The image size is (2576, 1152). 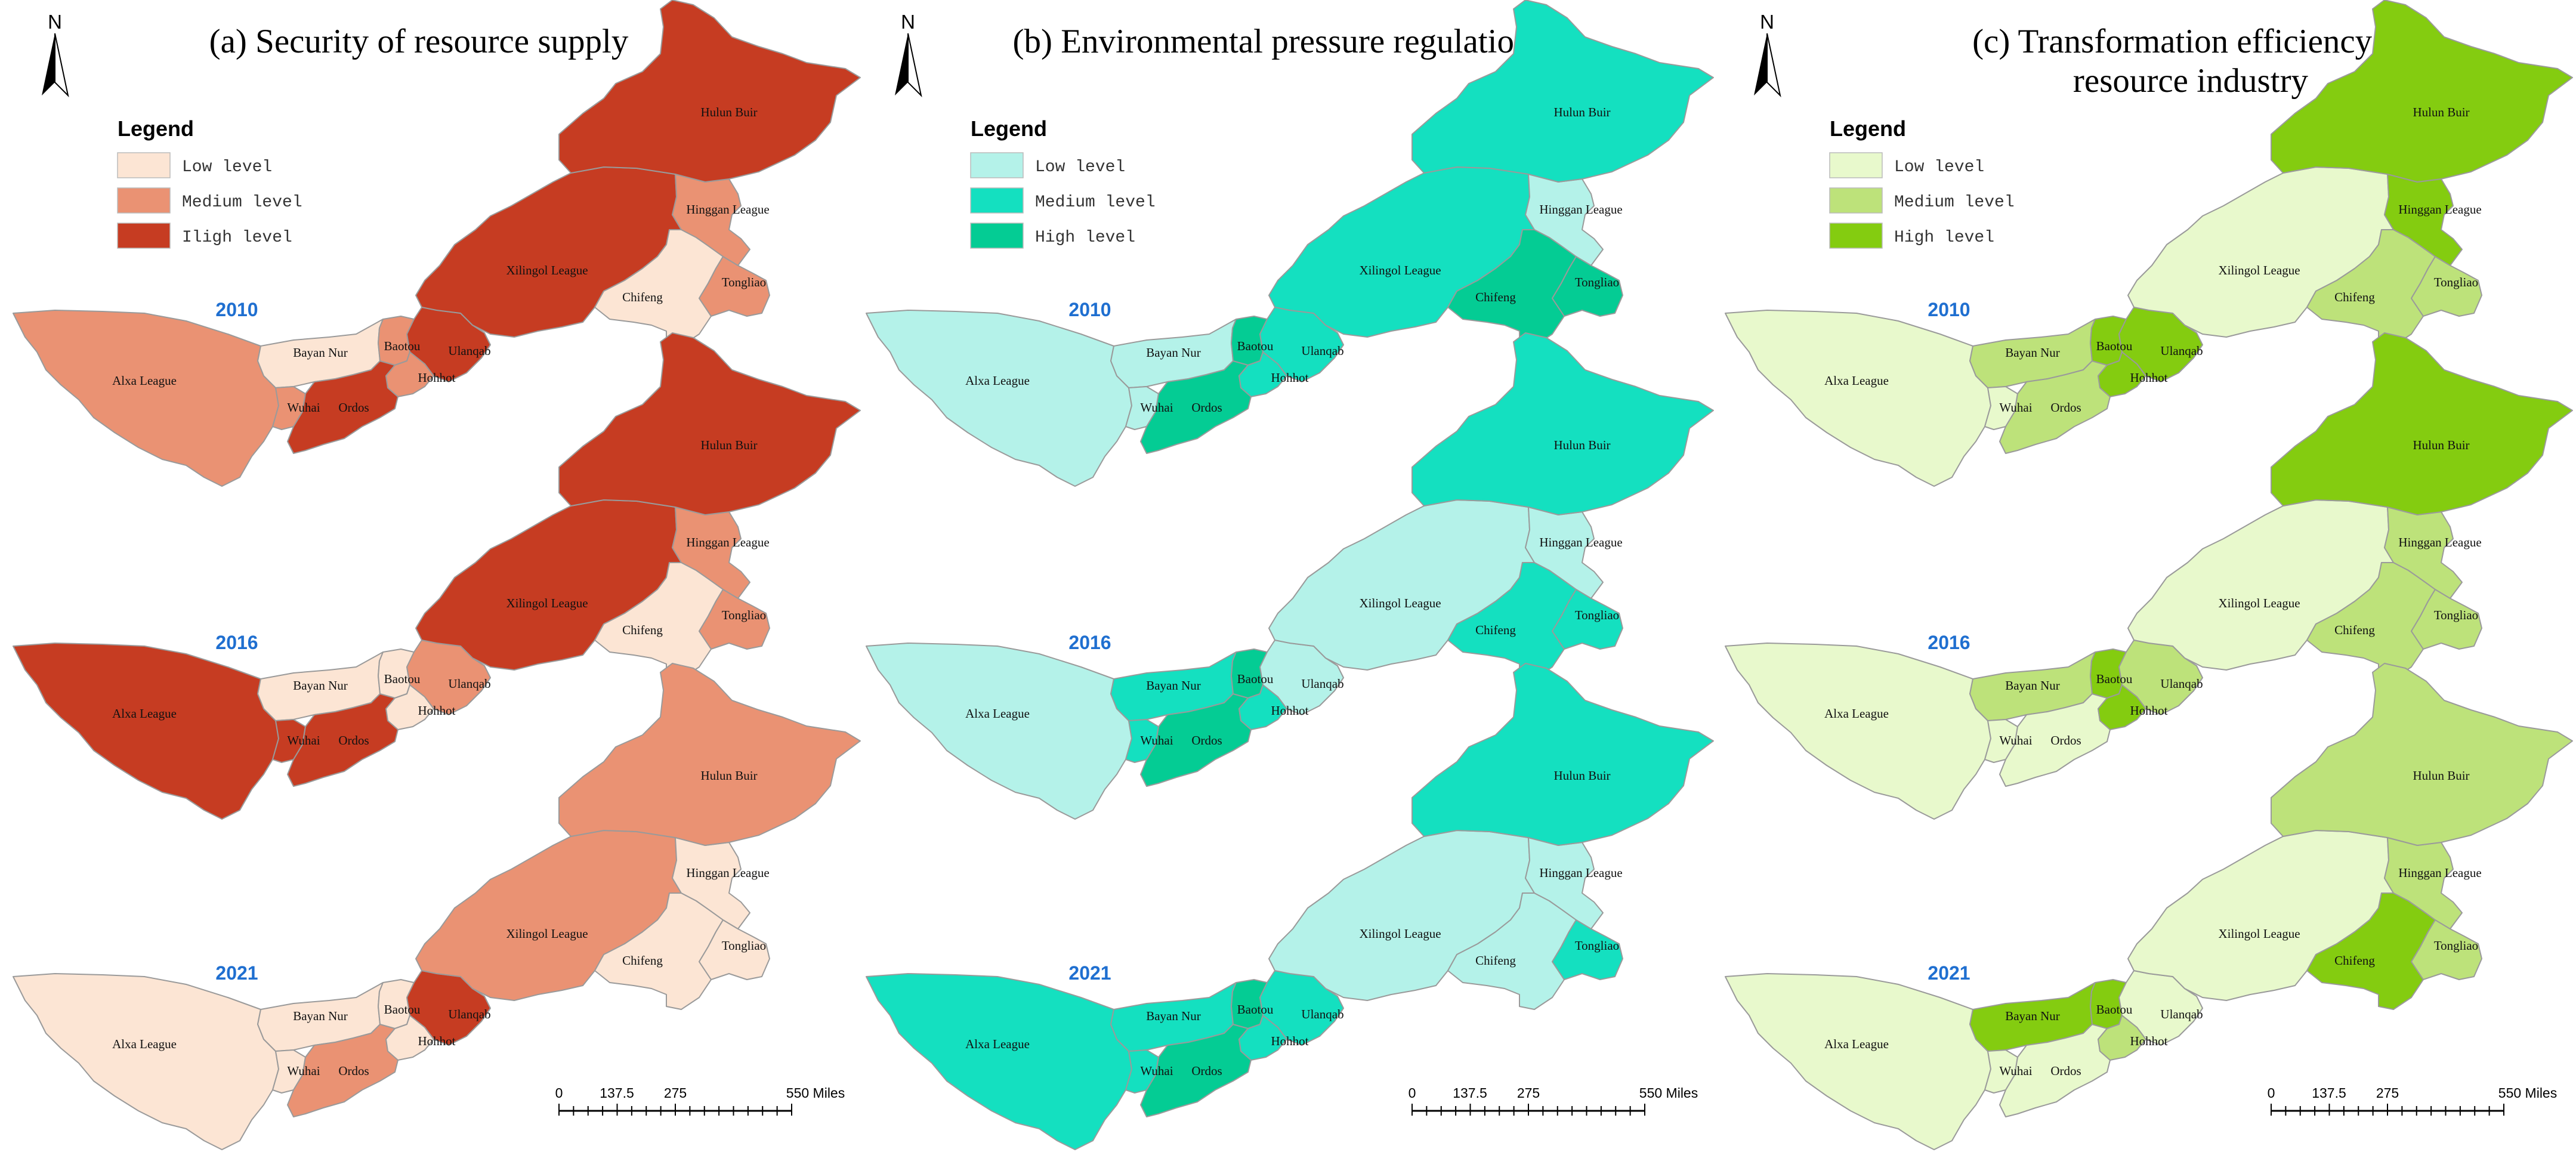 What do you see at coordinates (419, 41) in the screenshot?
I see `panel-title: (a) Security of resource supply` at bounding box center [419, 41].